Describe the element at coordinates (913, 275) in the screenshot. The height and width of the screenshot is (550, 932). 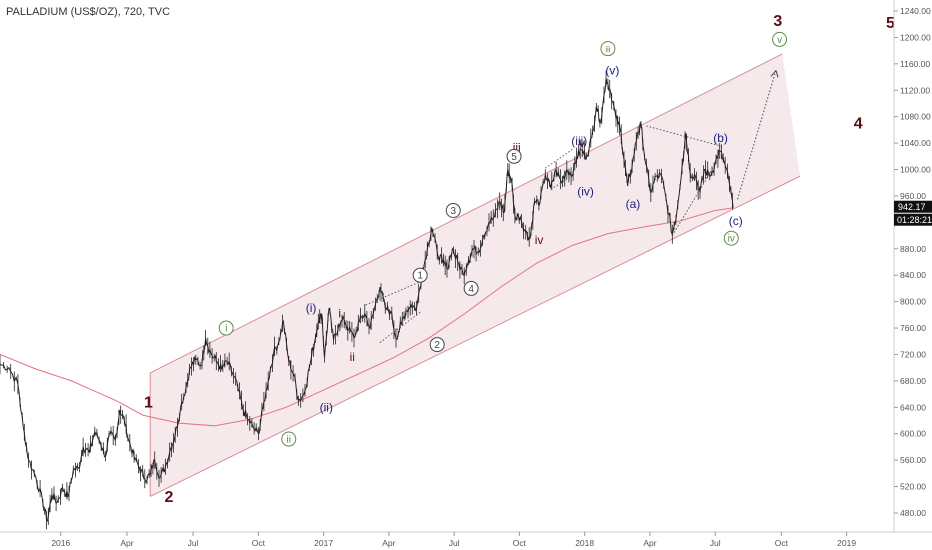
I see `y-tick-label: 840.00` at that location.